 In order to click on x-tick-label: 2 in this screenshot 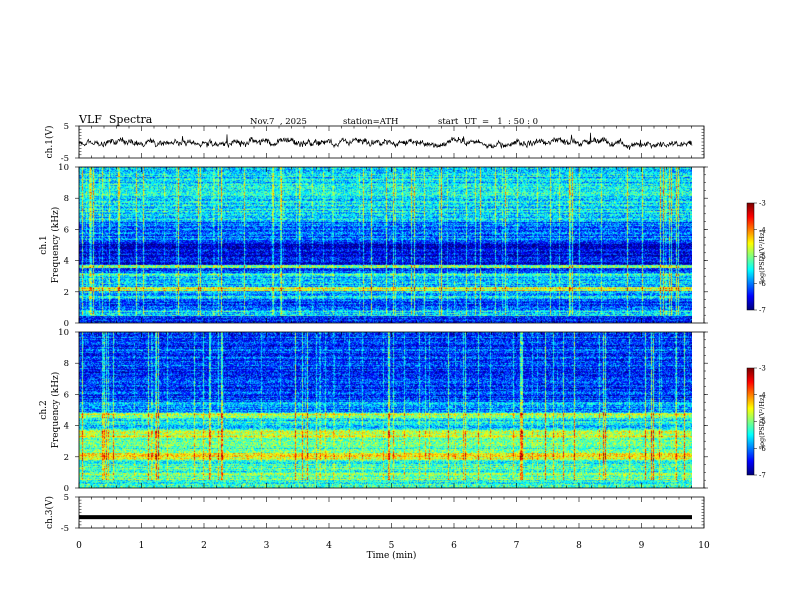, I will do `click(204, 546)`.